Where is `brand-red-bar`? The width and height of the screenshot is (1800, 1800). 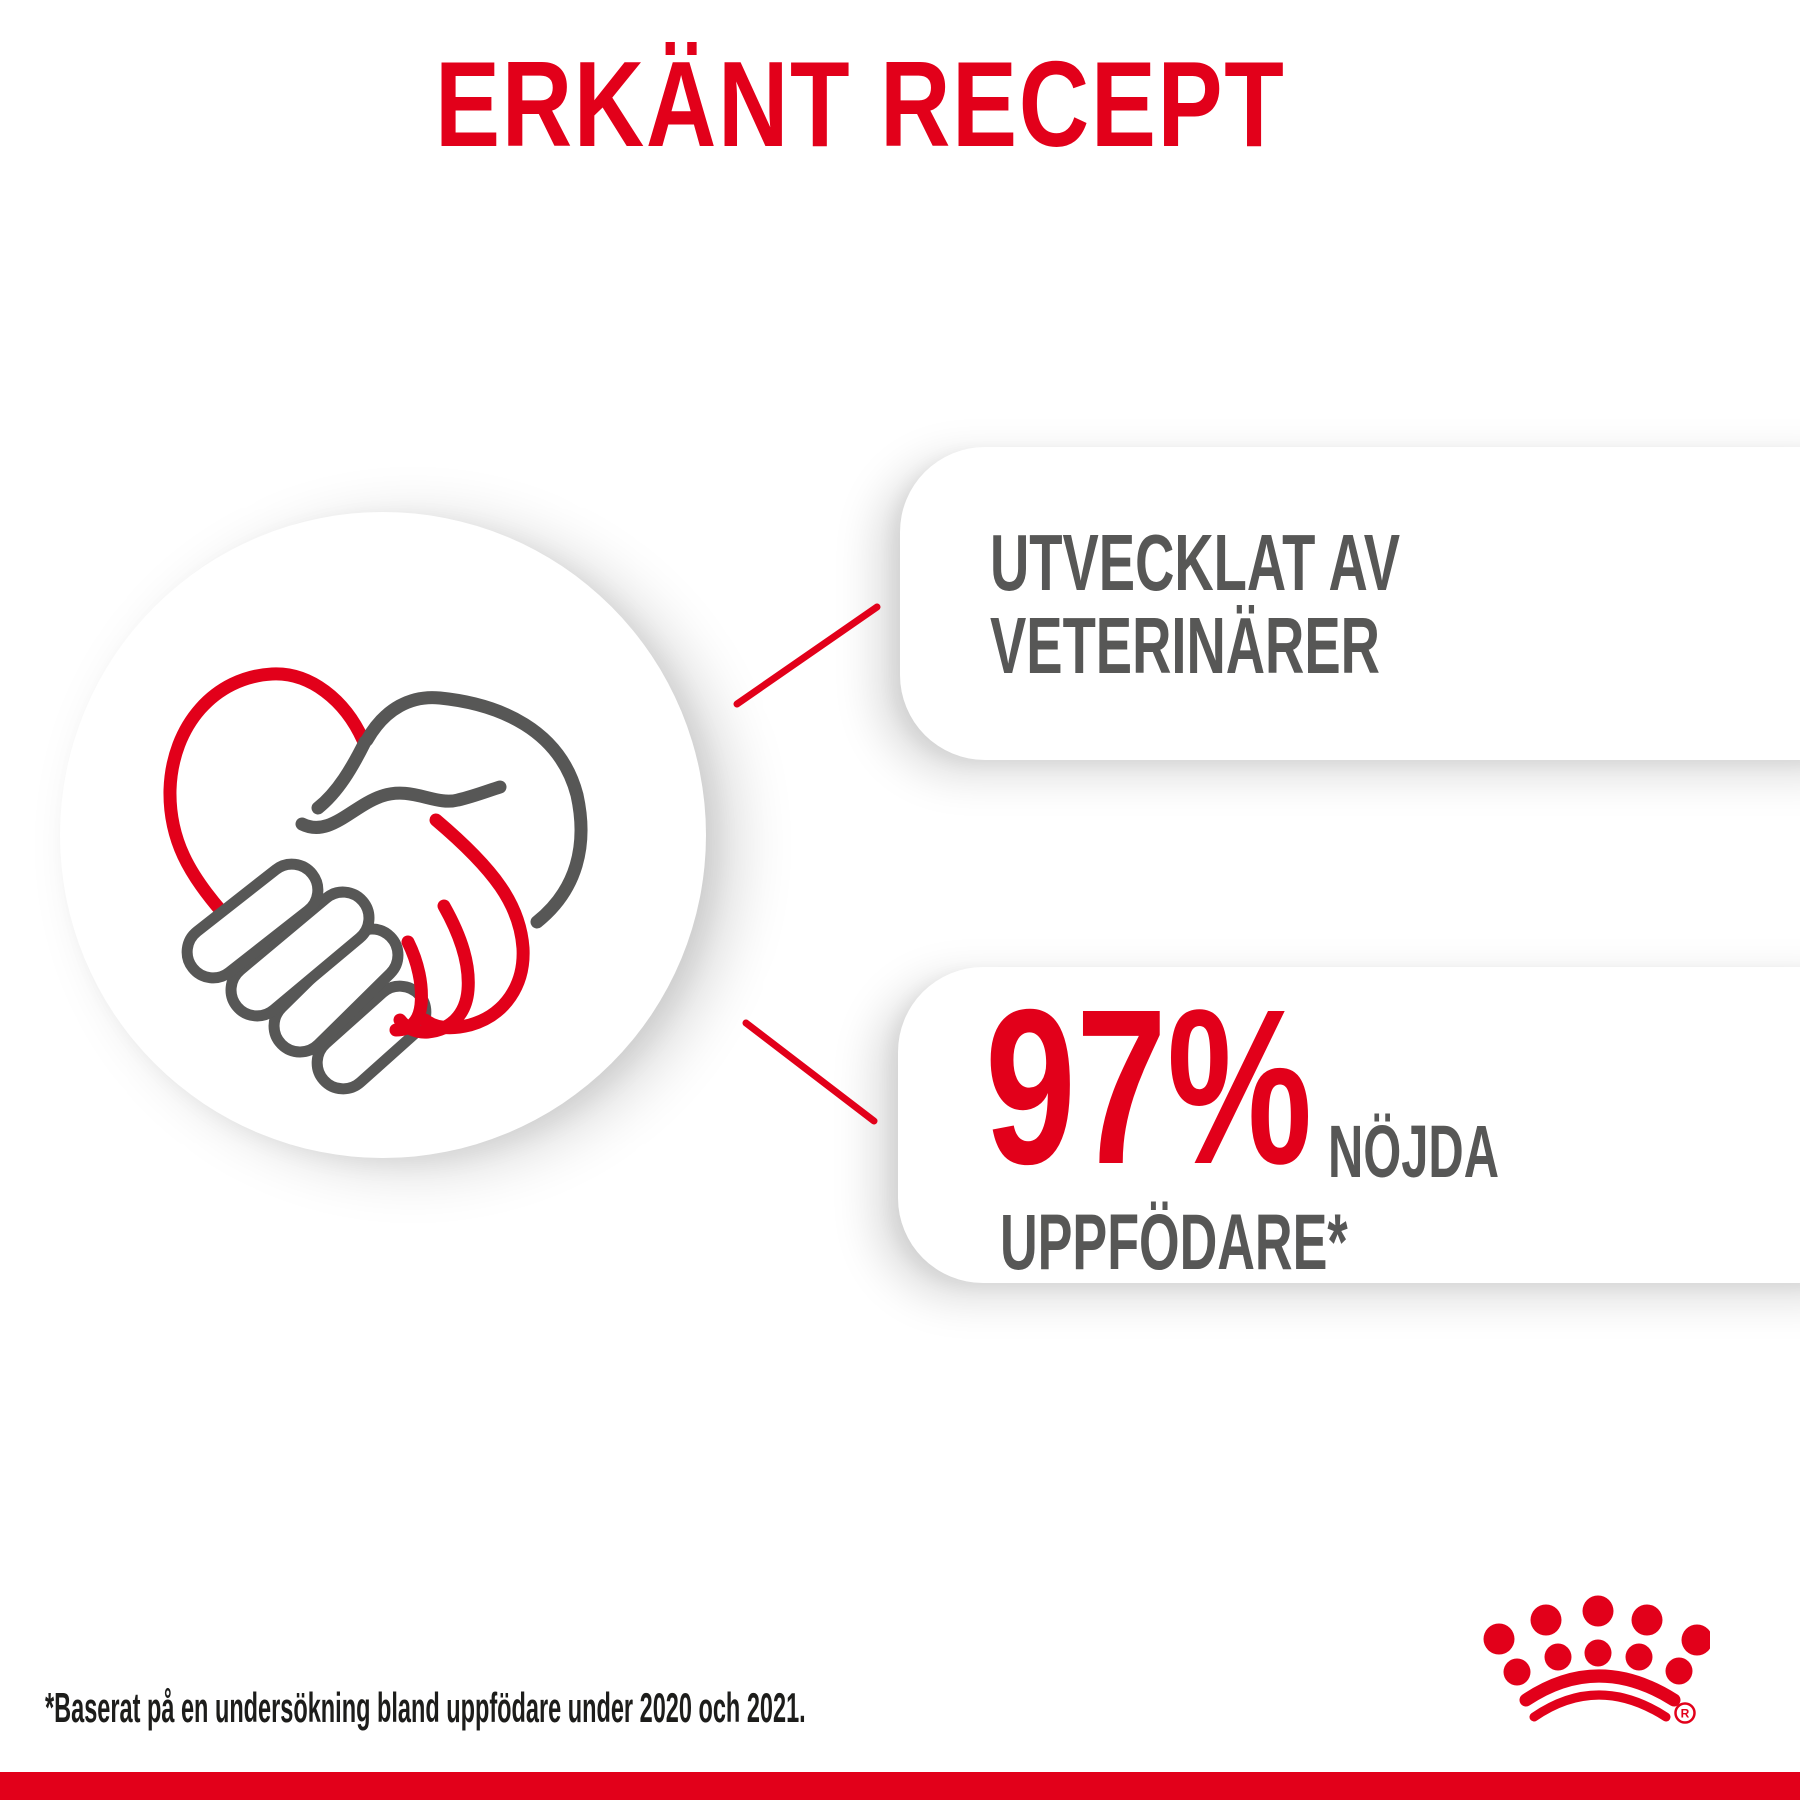
brand-red-bar is located at coordinates (900, 1786).